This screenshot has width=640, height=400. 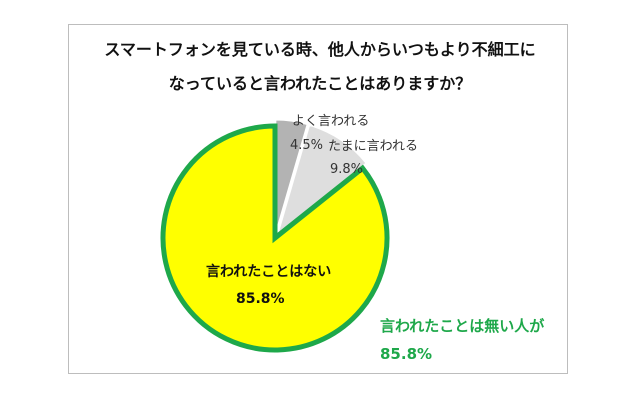 I want to click on slice-value-never: 85.8%, so click(x=260, y=299).